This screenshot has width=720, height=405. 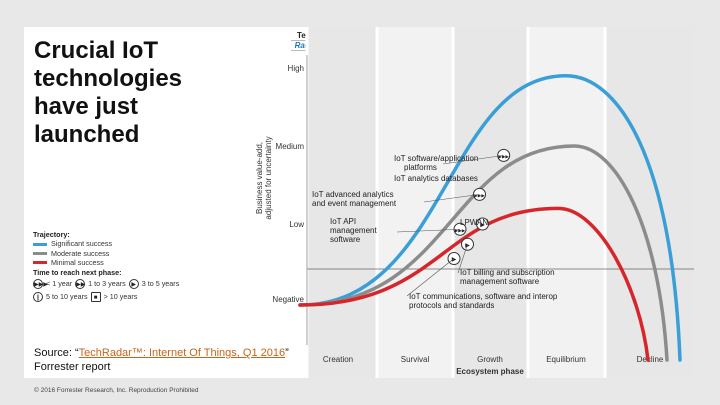 What do you see at coordinates (40, 263) in the screenshot?
I see `legend-swatch-minimal` at bounding box center [40, 263].